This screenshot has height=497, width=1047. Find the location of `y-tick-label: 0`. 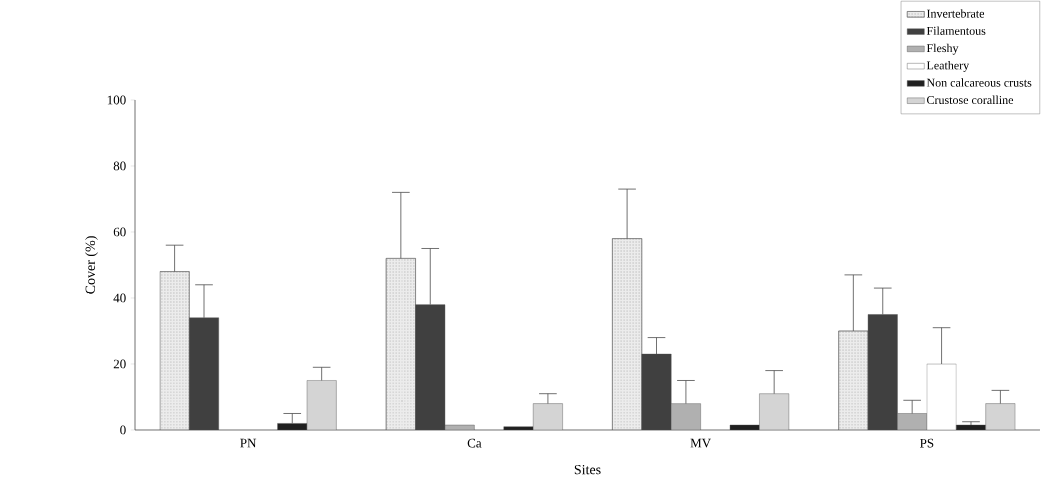

y-tick-label: 0 is located at coordinates (123, 430).